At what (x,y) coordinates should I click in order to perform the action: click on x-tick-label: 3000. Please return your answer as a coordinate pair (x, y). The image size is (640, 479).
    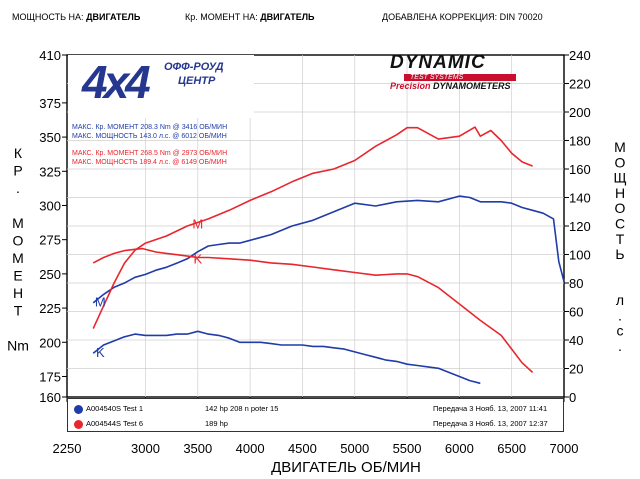
    Looking at the image, I should click on (145, 448).